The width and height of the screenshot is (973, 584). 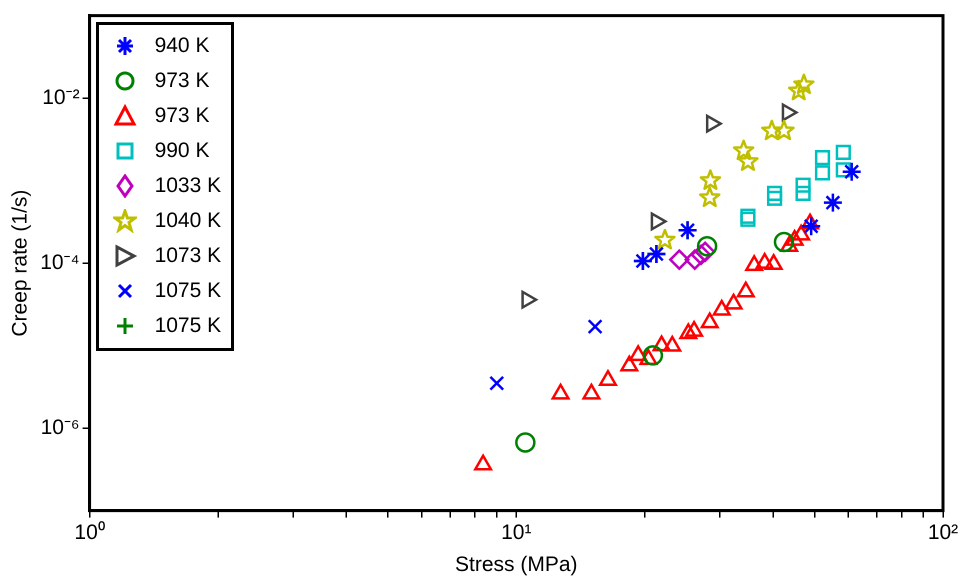 What do you see at coordinates (60, 427) in the screenshot?
I see `y-tick-label: 10⁻⁶` at bounding box center [60, 427].